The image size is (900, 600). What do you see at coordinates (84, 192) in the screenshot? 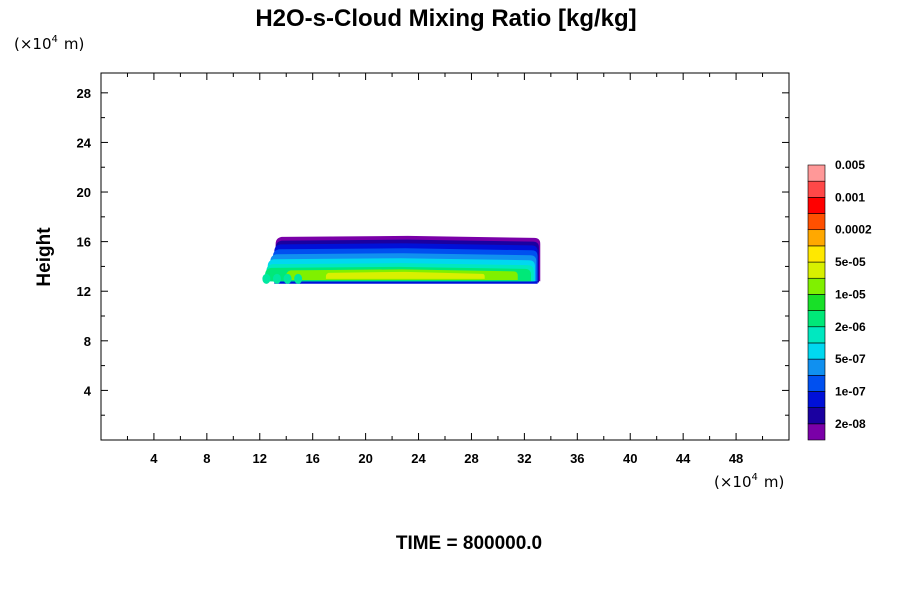
I see `y-tick-label: 20` at bounding box center [84, 192].